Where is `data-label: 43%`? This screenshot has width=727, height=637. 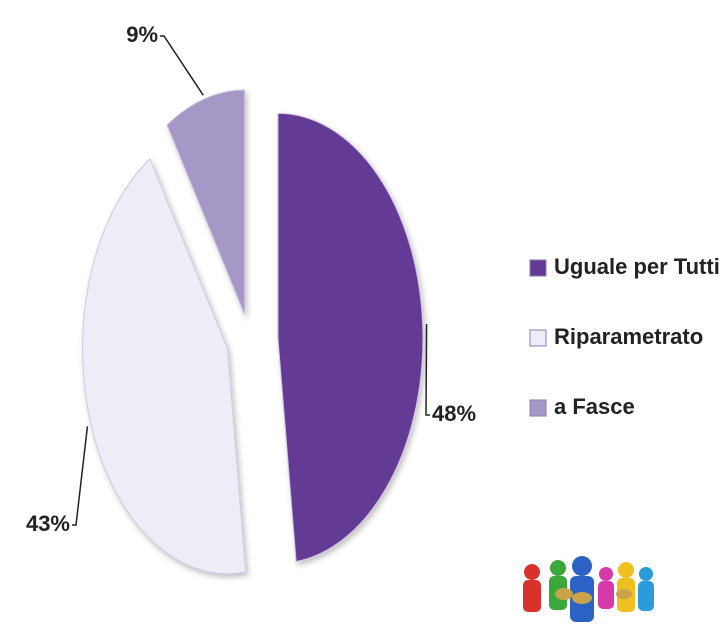 data-label: 43% is located at coordinates (48, 523).